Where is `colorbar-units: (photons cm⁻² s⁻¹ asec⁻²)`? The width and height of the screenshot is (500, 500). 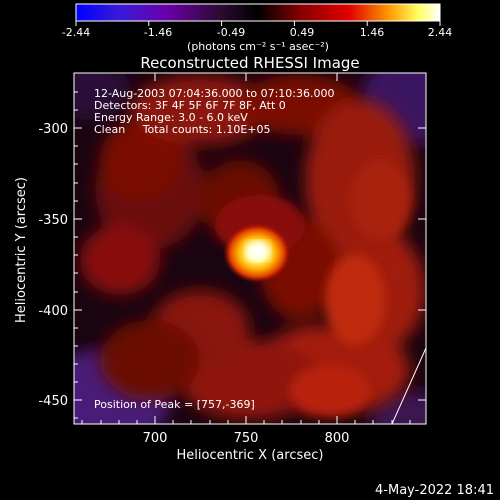
colorbar-units: (photons cm⁻² s⁻¹ asec⁻²) is located at coordinates (258, 46).